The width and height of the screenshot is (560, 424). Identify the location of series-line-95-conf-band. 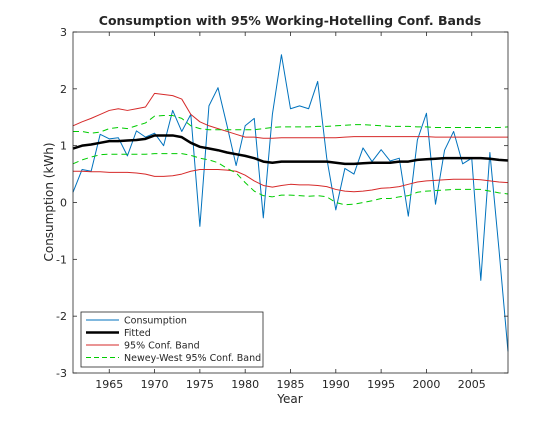
(290, 115).